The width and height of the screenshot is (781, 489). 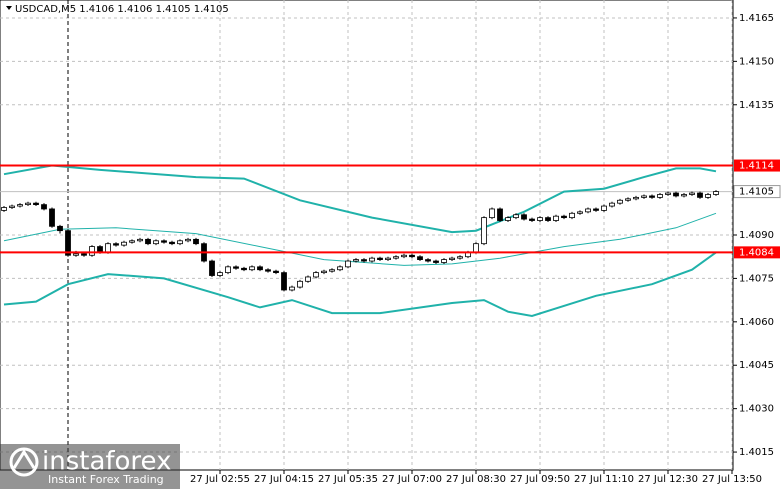 I want to click on y-tick-label: 1.4030, so click(x=756, y=409).